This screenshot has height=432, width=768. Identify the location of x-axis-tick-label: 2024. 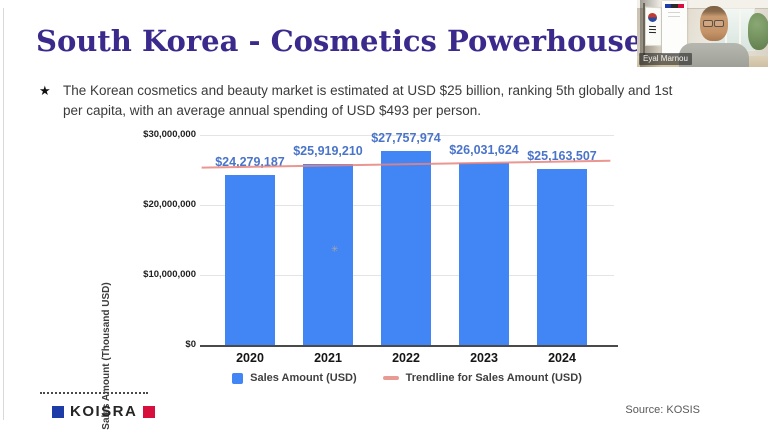
(562, 358).